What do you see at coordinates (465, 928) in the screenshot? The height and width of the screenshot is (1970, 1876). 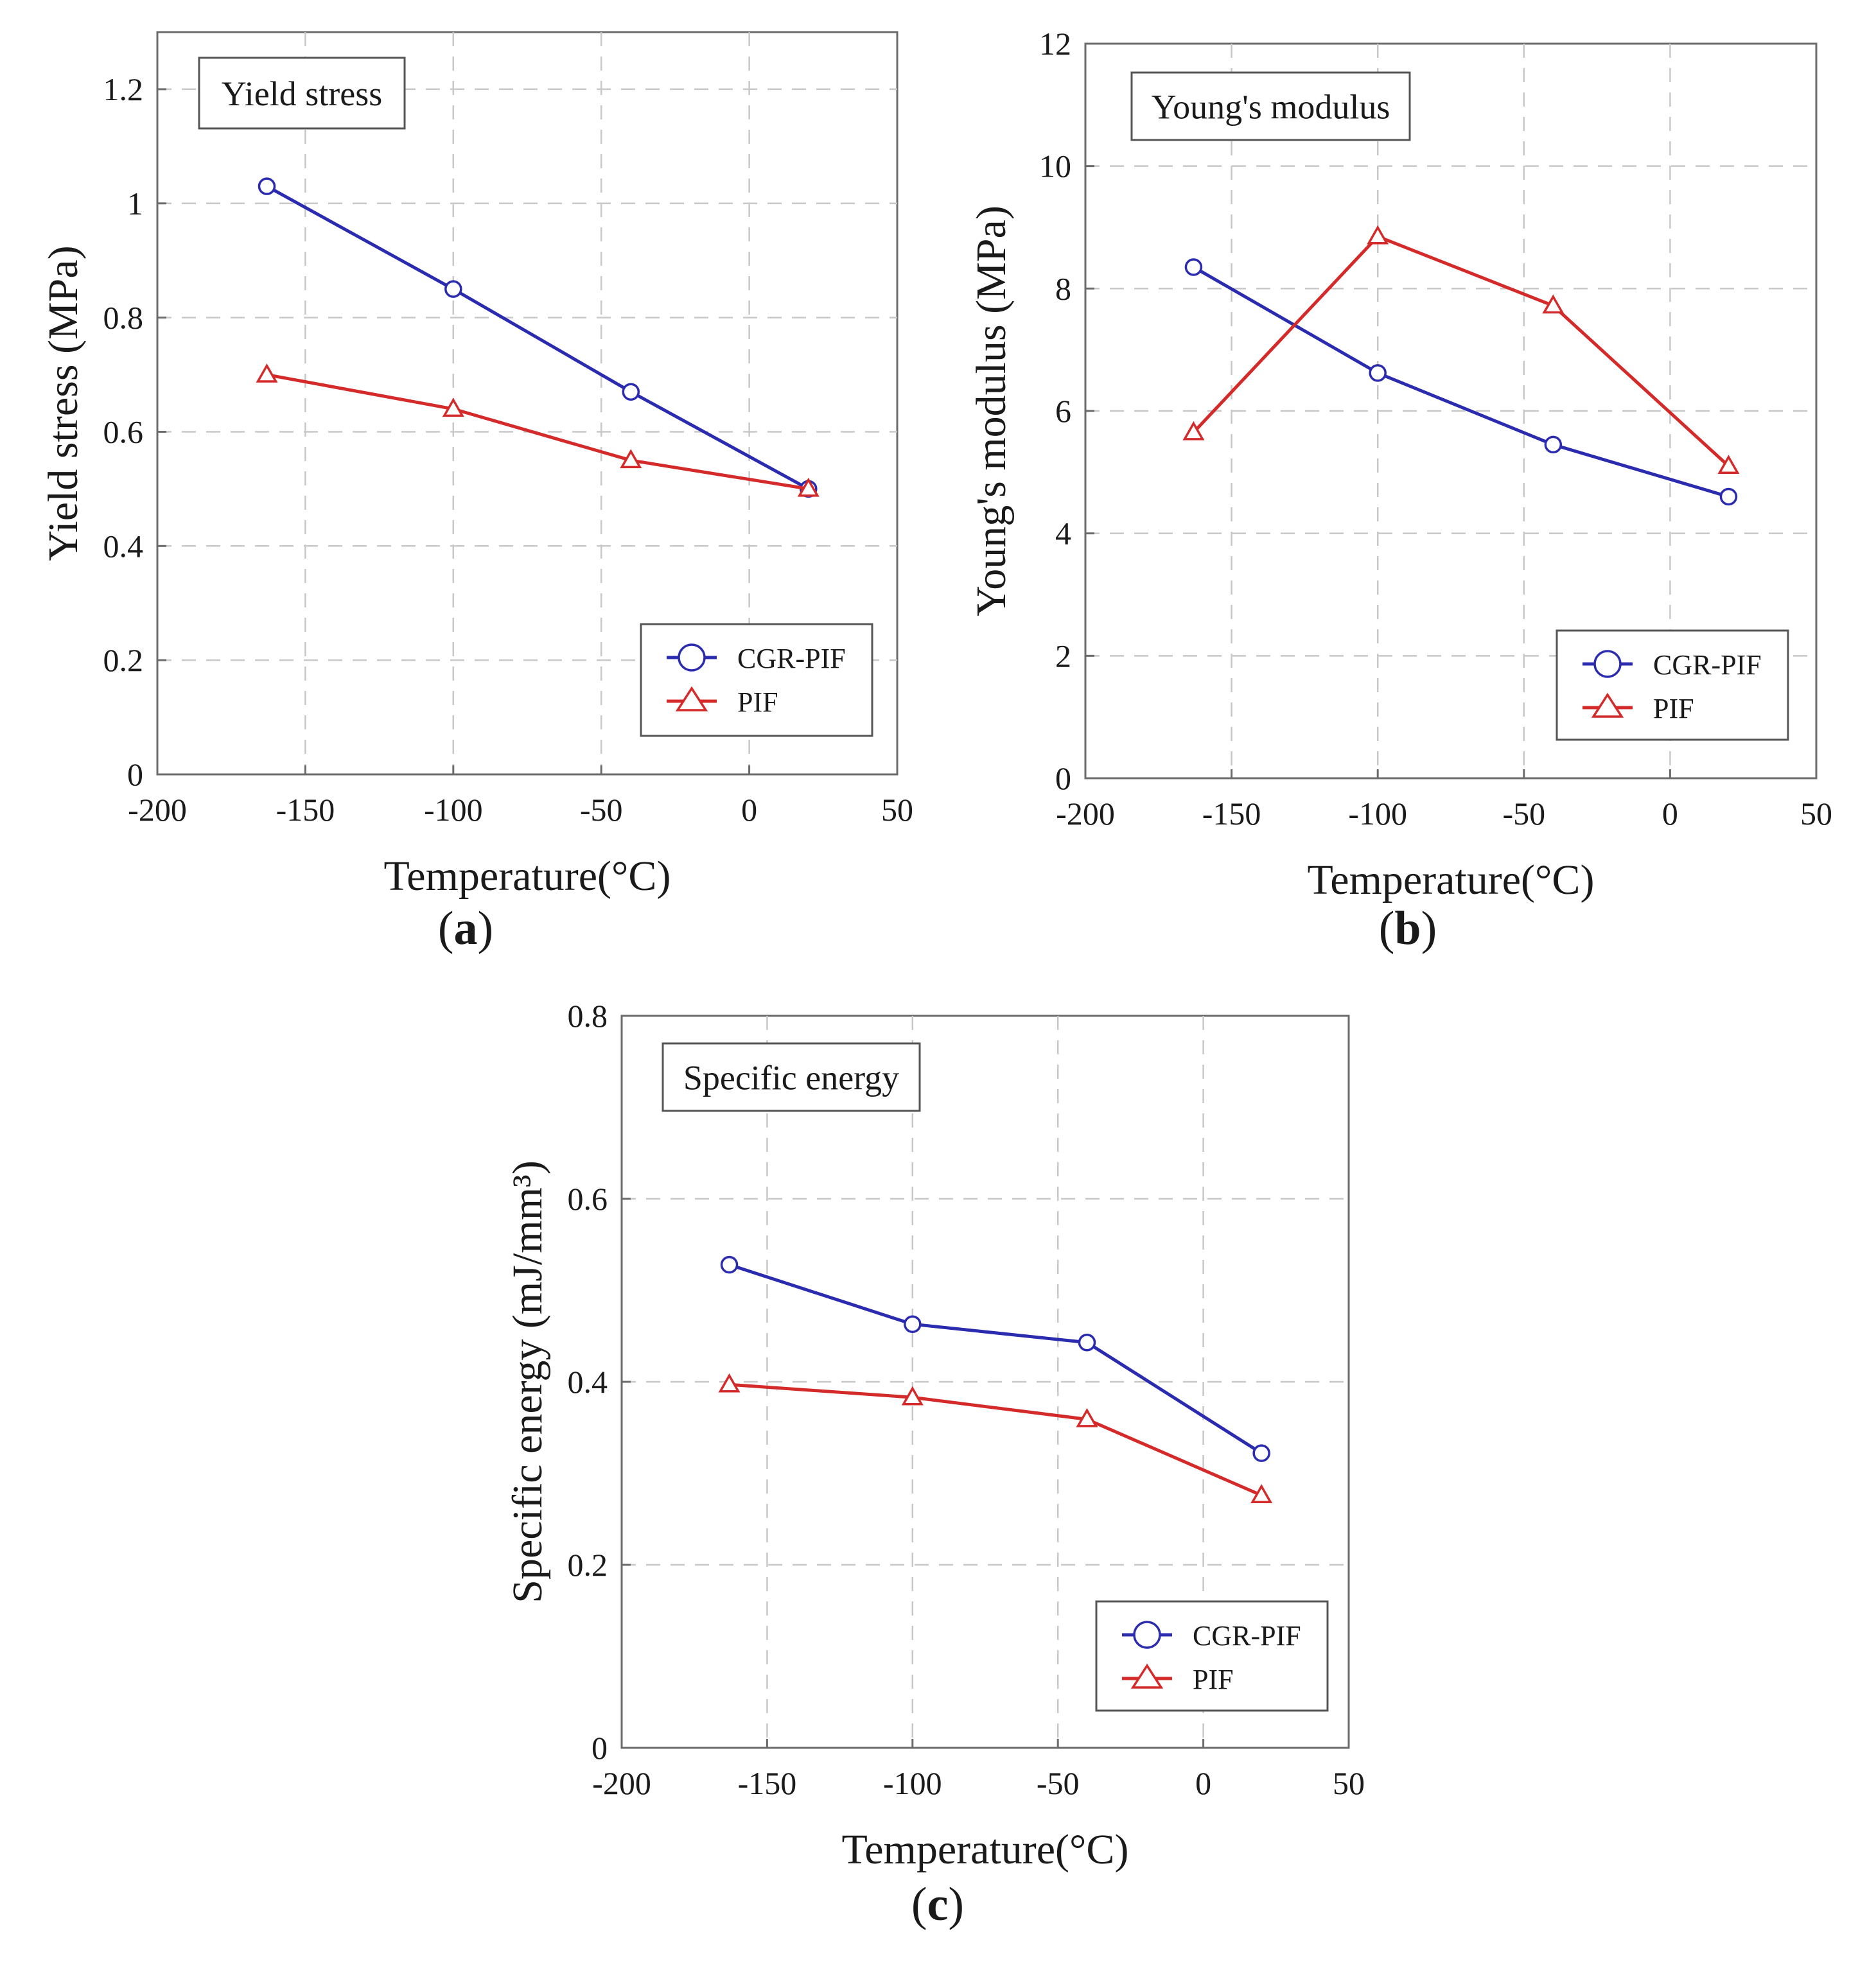 I see `panel-label: (a)` at bounding box center [465, 928].